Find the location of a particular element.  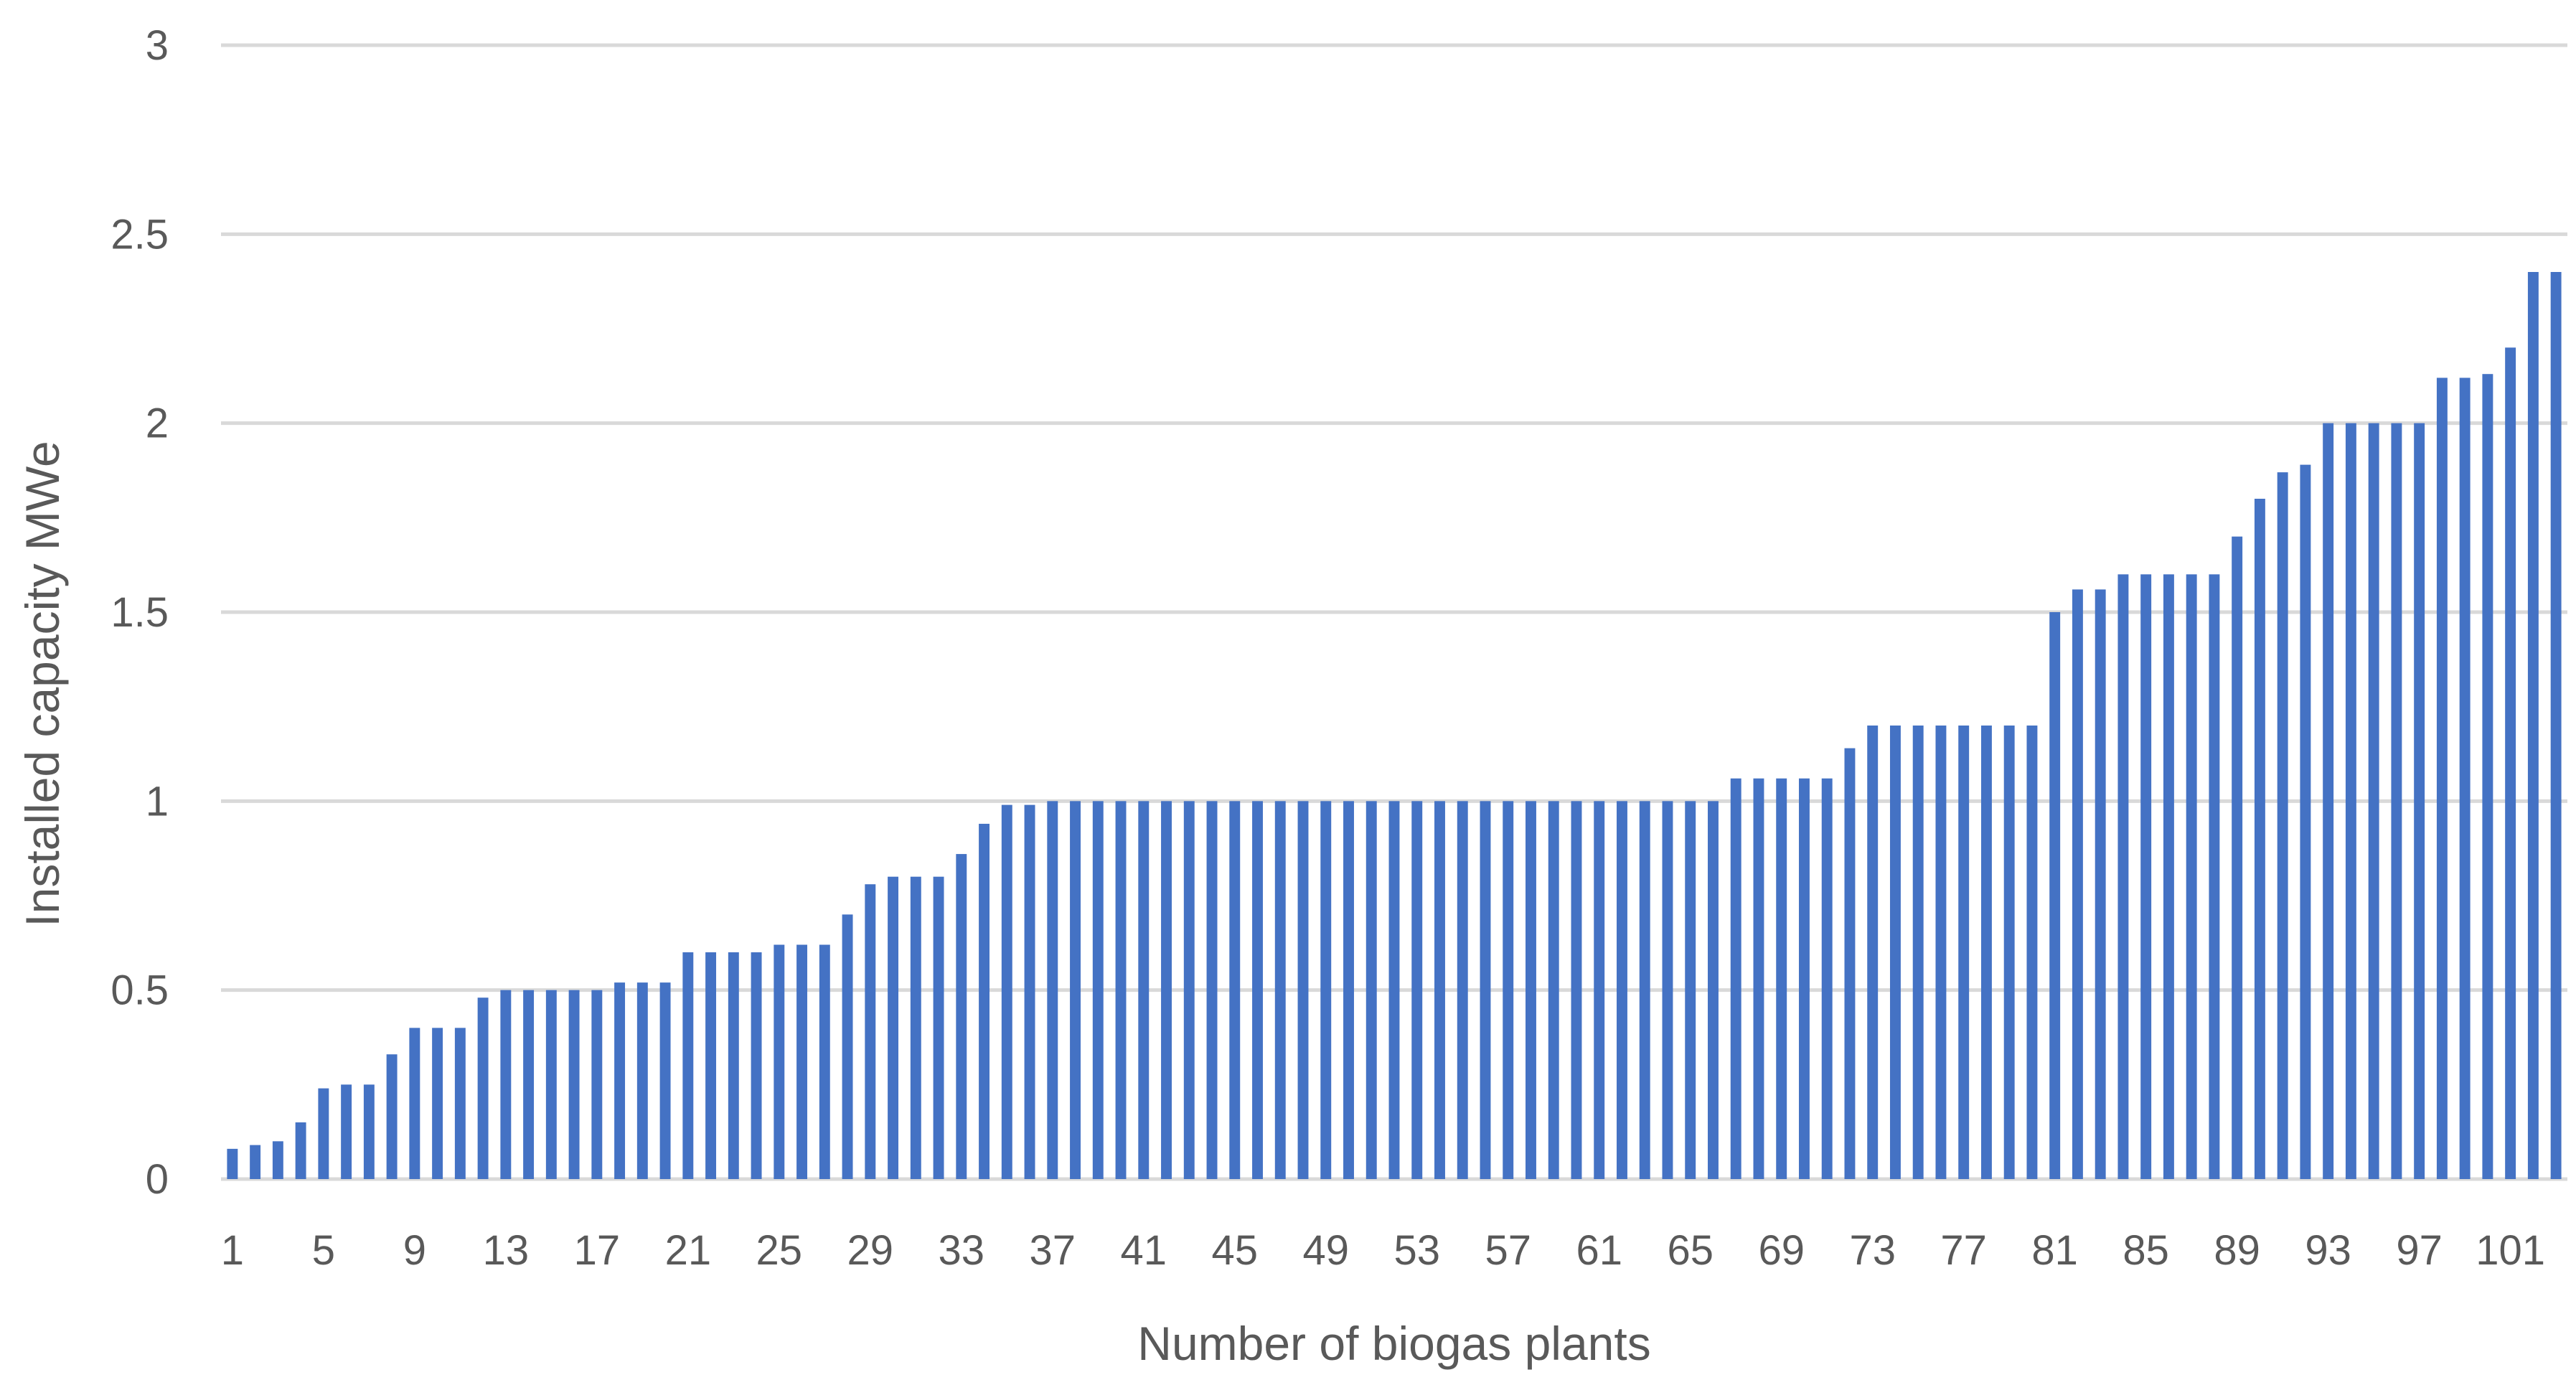

x-tick-label: 101 is located at coordinates (2510, 1251).